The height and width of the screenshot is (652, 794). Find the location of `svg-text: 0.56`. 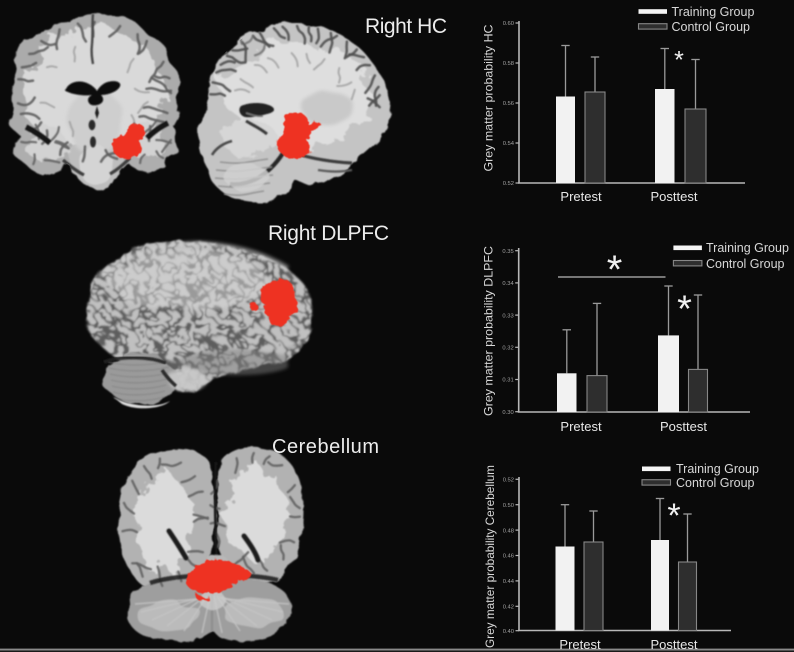

svg-text: 0.56 is located at coordinates (508, 104).